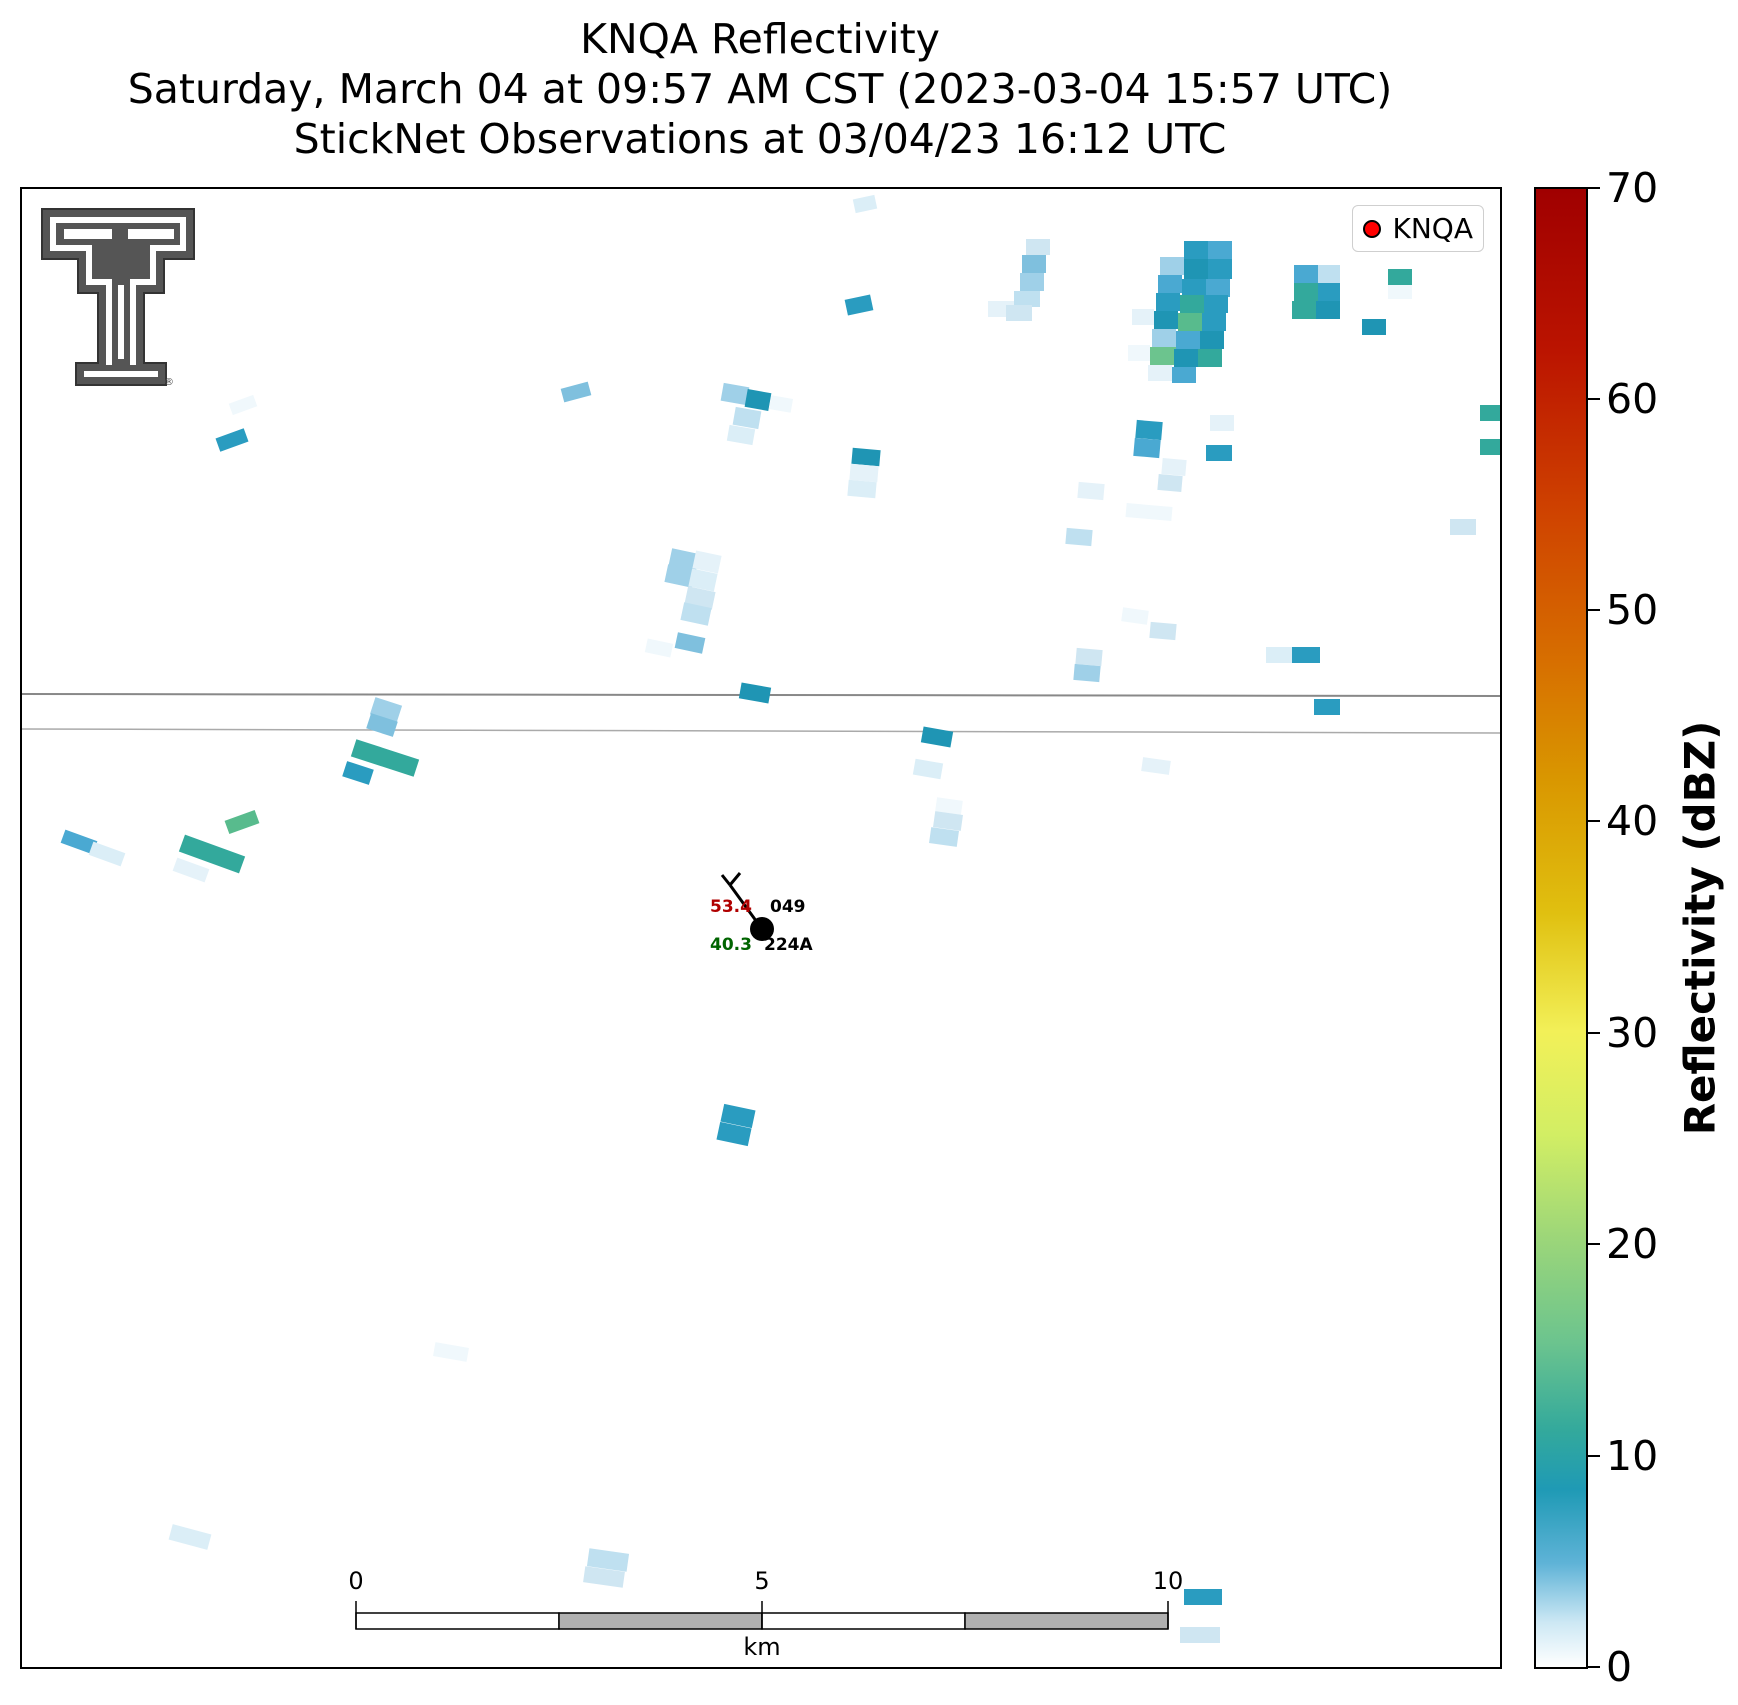 Image resolution: width=1738 pixels, height=1705 pixels. What do you see at coordinates (1700, 928) in the screenshot?
I see `colorbar-title: Reflectivity (dBZ)` at bounding box center [1700, 928].